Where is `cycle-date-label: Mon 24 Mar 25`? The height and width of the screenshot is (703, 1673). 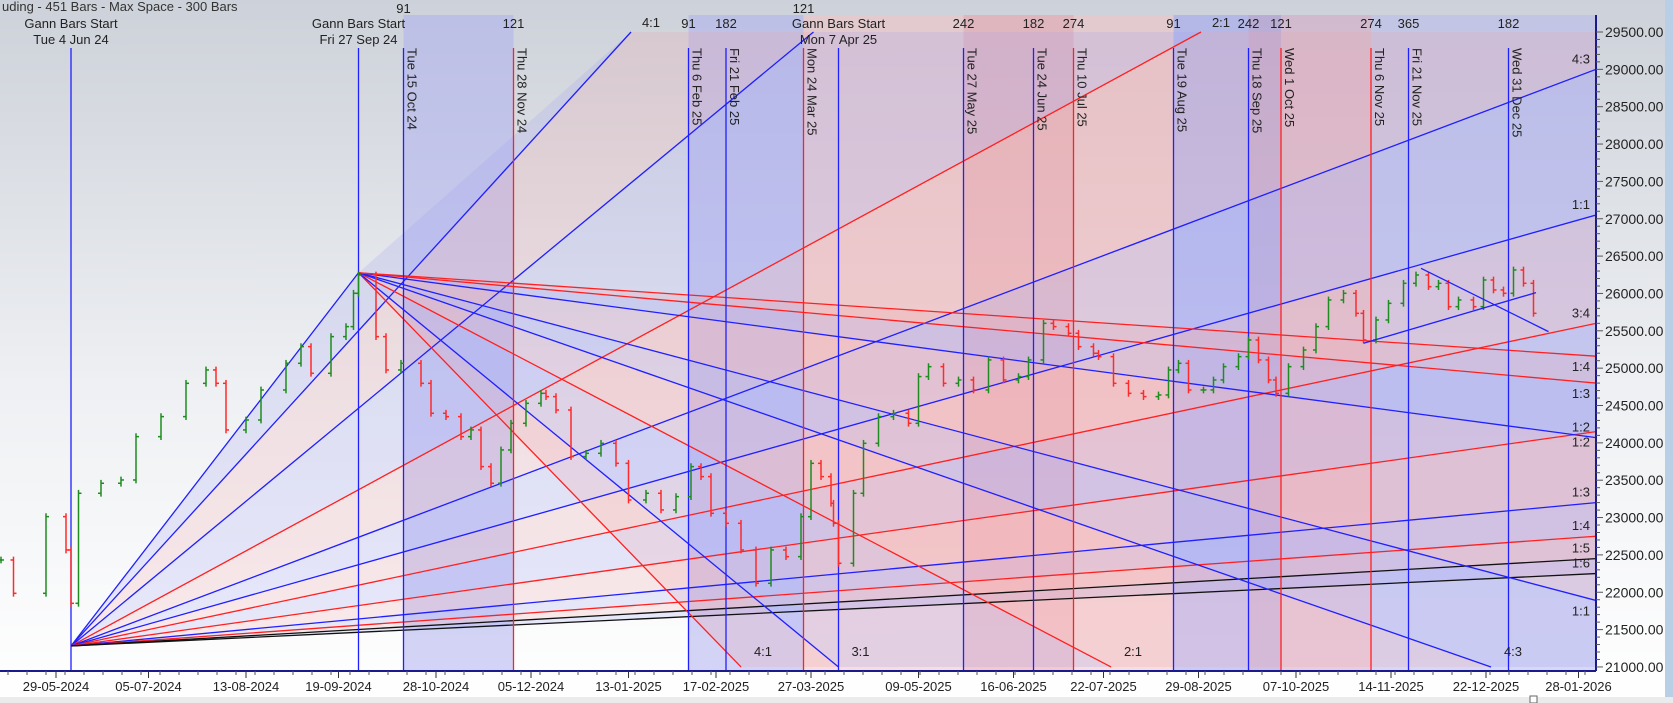 cycle-date-label: Mon 24 Mar 25 is located at coordinates (812, 91).